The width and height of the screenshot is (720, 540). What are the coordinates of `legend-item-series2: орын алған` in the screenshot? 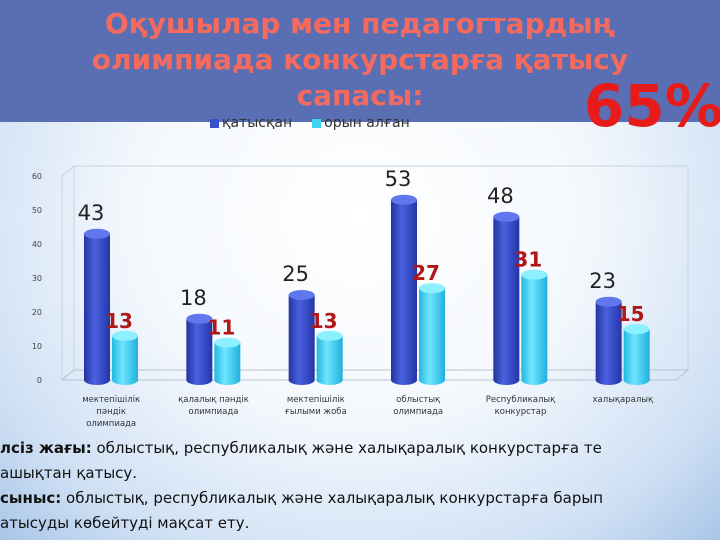 It's located at (361, 123).